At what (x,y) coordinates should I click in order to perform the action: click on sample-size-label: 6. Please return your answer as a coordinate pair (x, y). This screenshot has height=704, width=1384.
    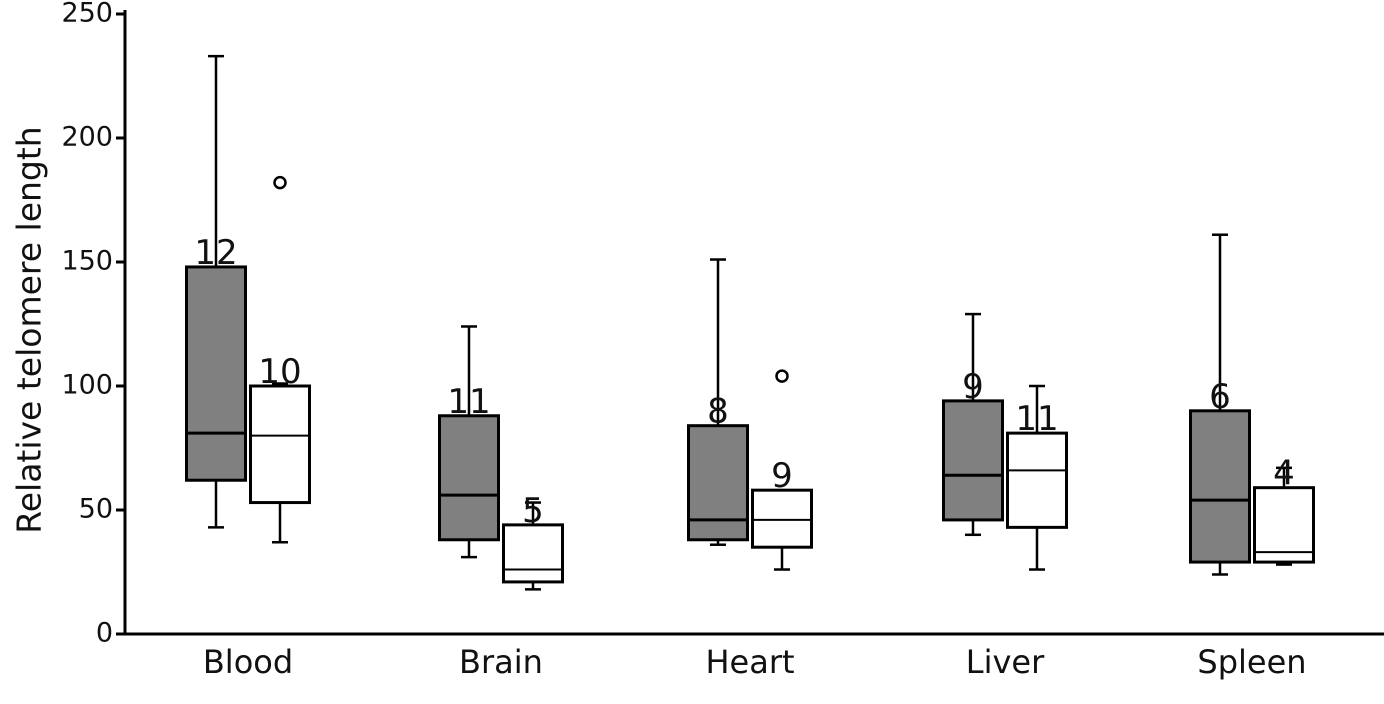
    Looking at the image, I should click on (1220, 397).